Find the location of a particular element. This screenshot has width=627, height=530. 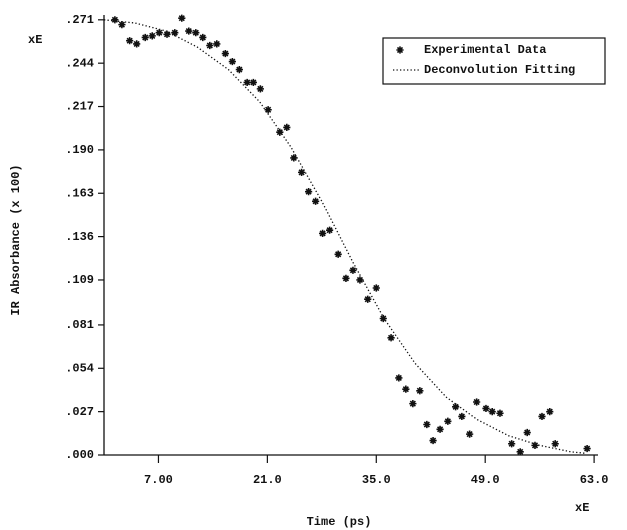

x-tick-label: 63.0 is located at coordinates (594, 480).